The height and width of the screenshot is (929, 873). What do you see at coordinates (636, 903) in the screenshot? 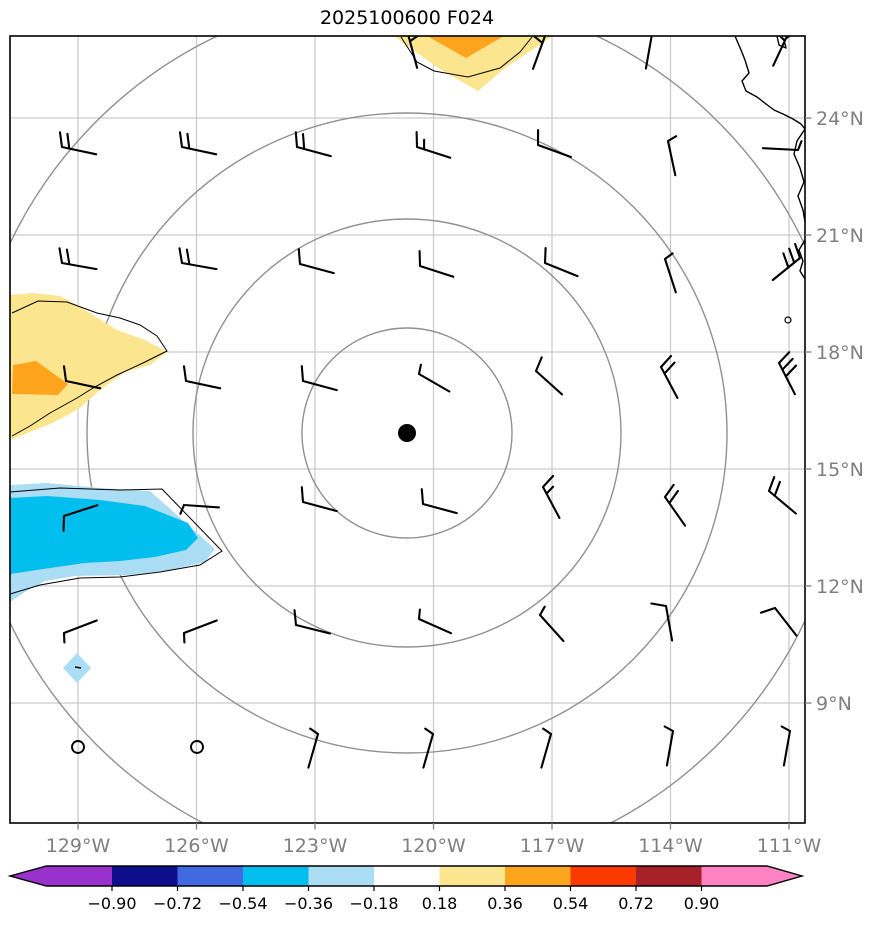
I see `colorbar-tick-label: 0.72` at bounding box center [636, 903].